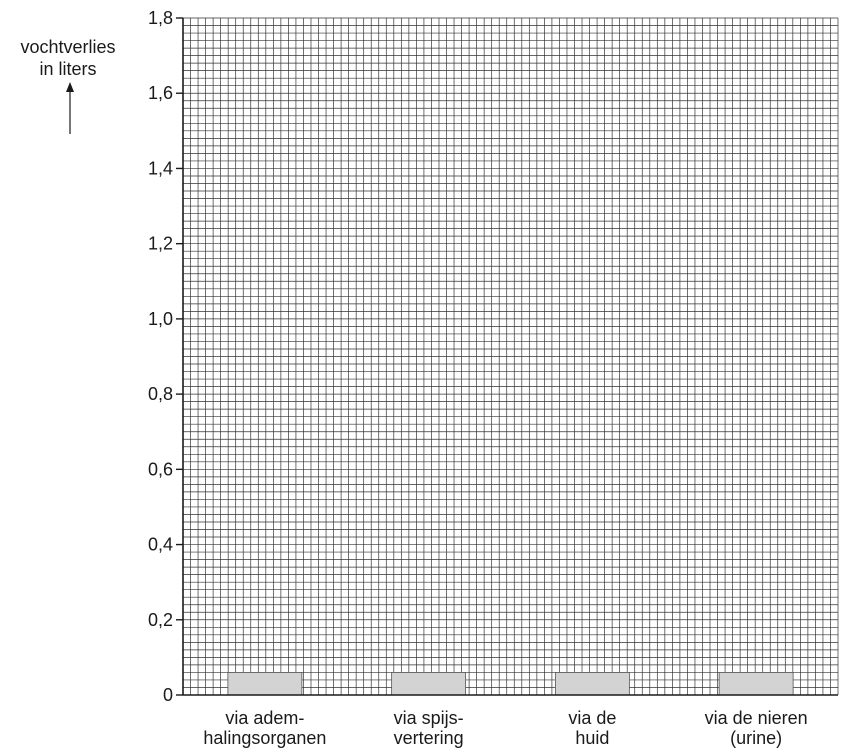 This screenshot has height=753, width=850. I want to click on y-tick-label: 0,2, so click(160, 620).